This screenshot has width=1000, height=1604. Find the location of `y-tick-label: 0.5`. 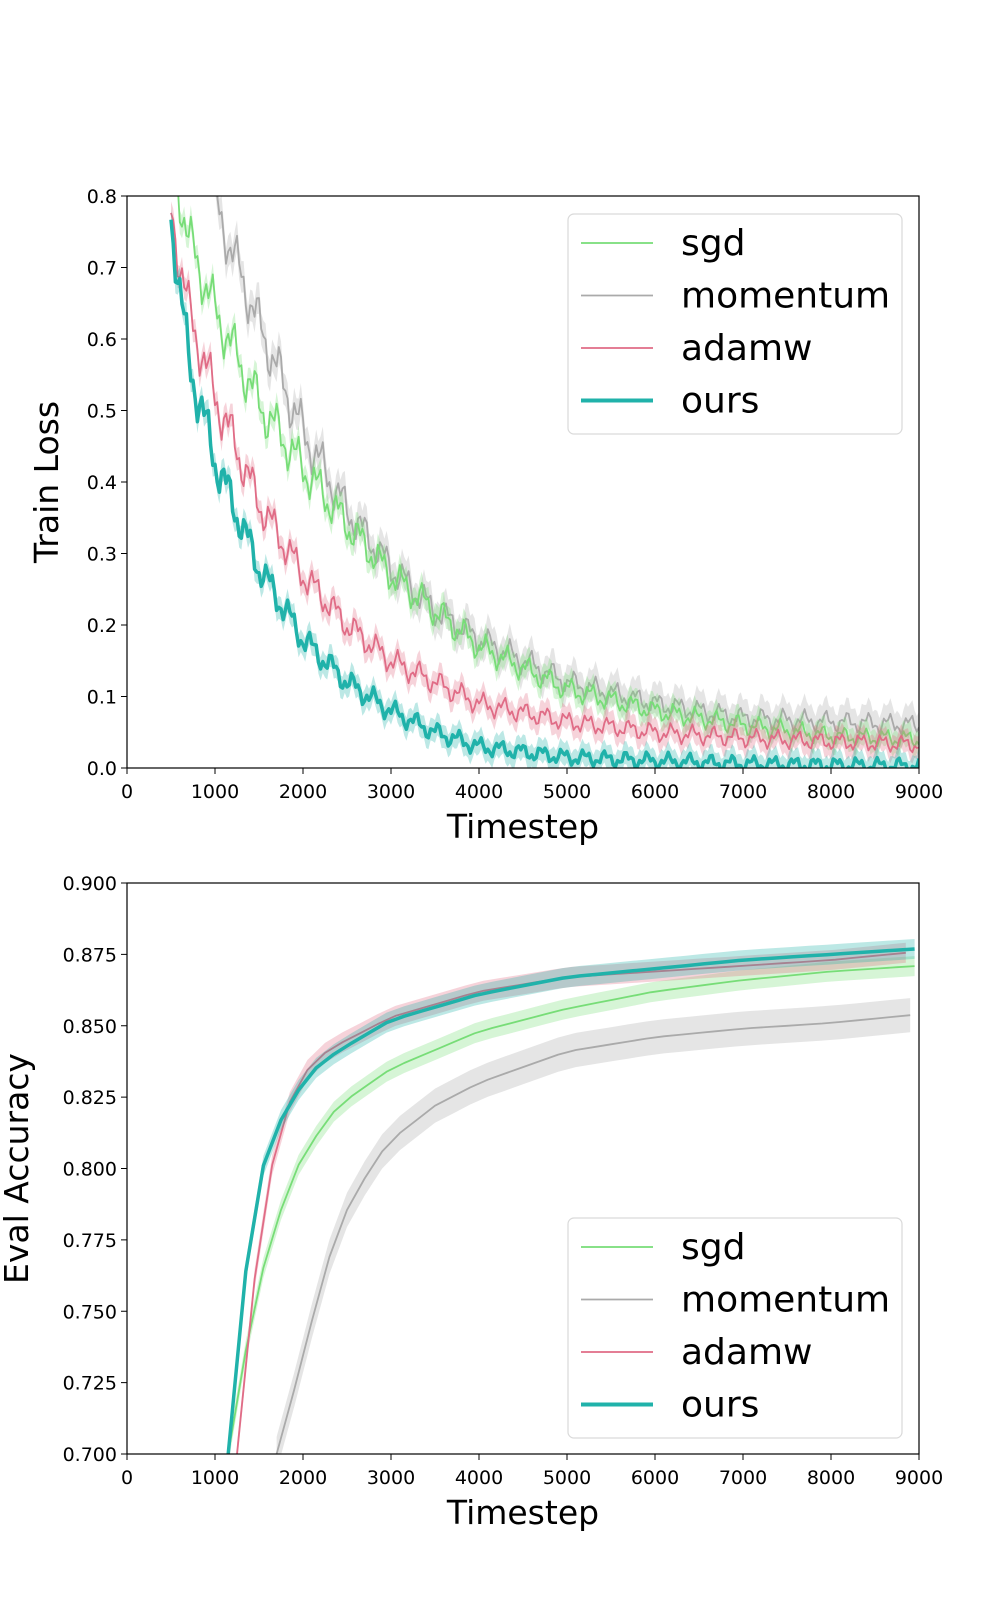

y-tick-label: 0.5 is located at coordinates (102, 412).